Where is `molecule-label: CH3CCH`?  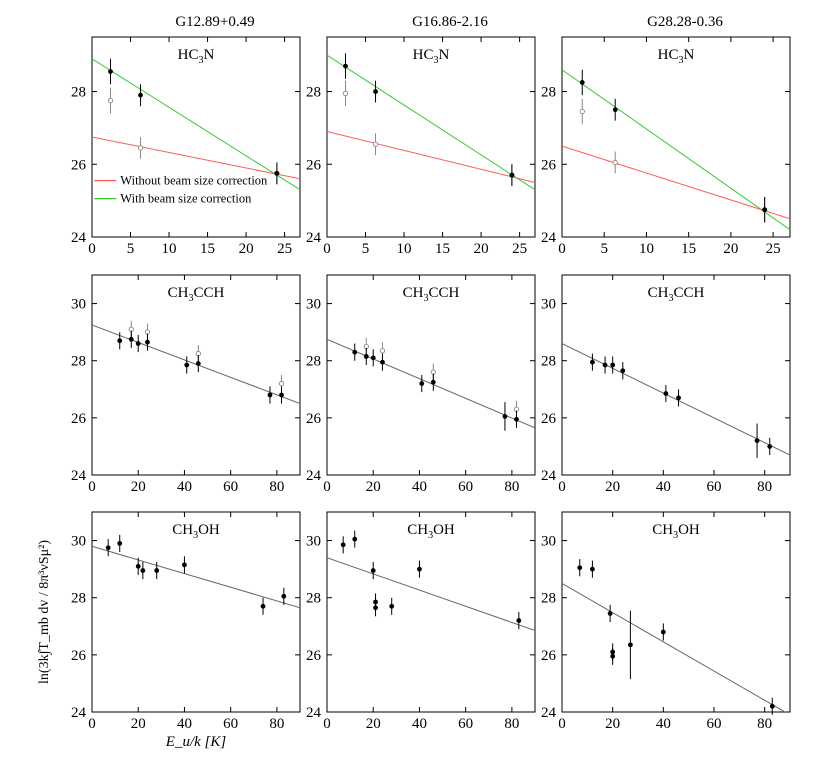 molecule-label: CH3CCH is located at coordinates (676, 294).